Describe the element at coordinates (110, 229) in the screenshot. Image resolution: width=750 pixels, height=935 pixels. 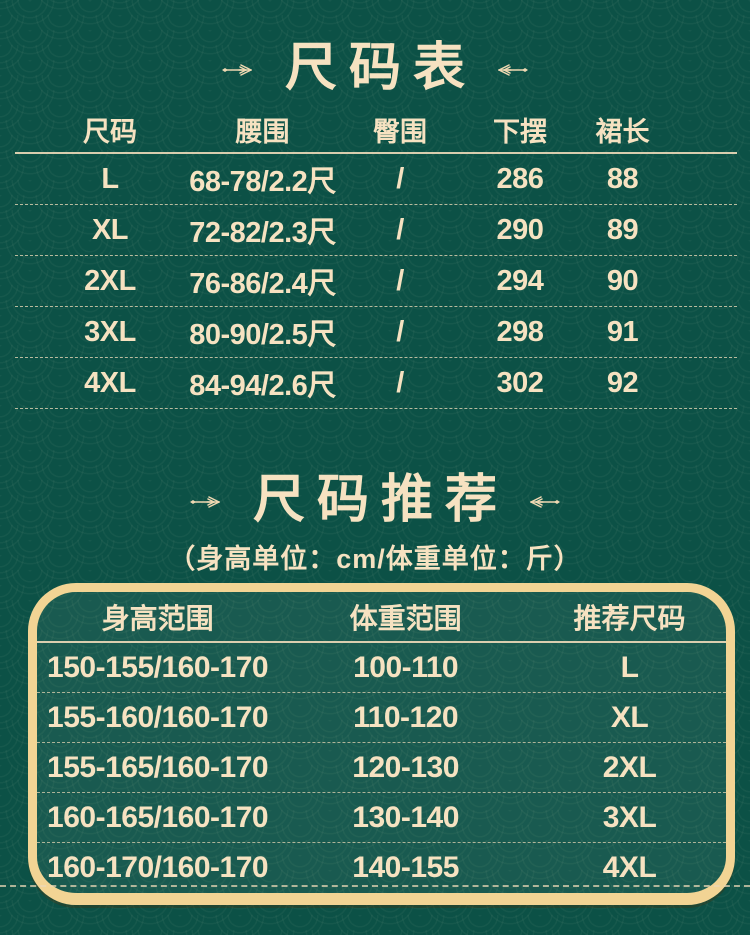
I see `size-cell: XL` at that location.